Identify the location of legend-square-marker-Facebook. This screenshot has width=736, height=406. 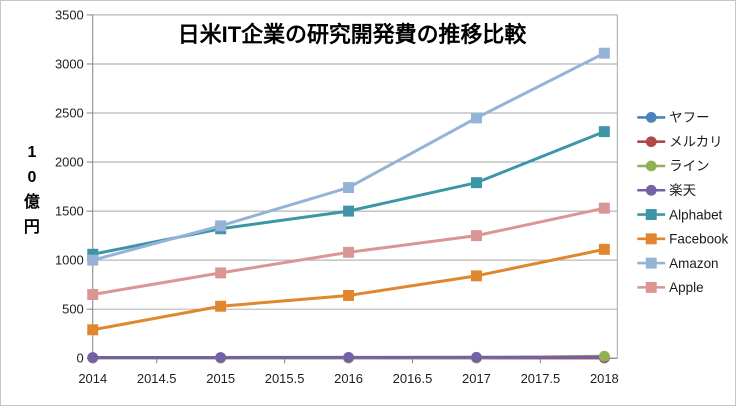
(651, 239).